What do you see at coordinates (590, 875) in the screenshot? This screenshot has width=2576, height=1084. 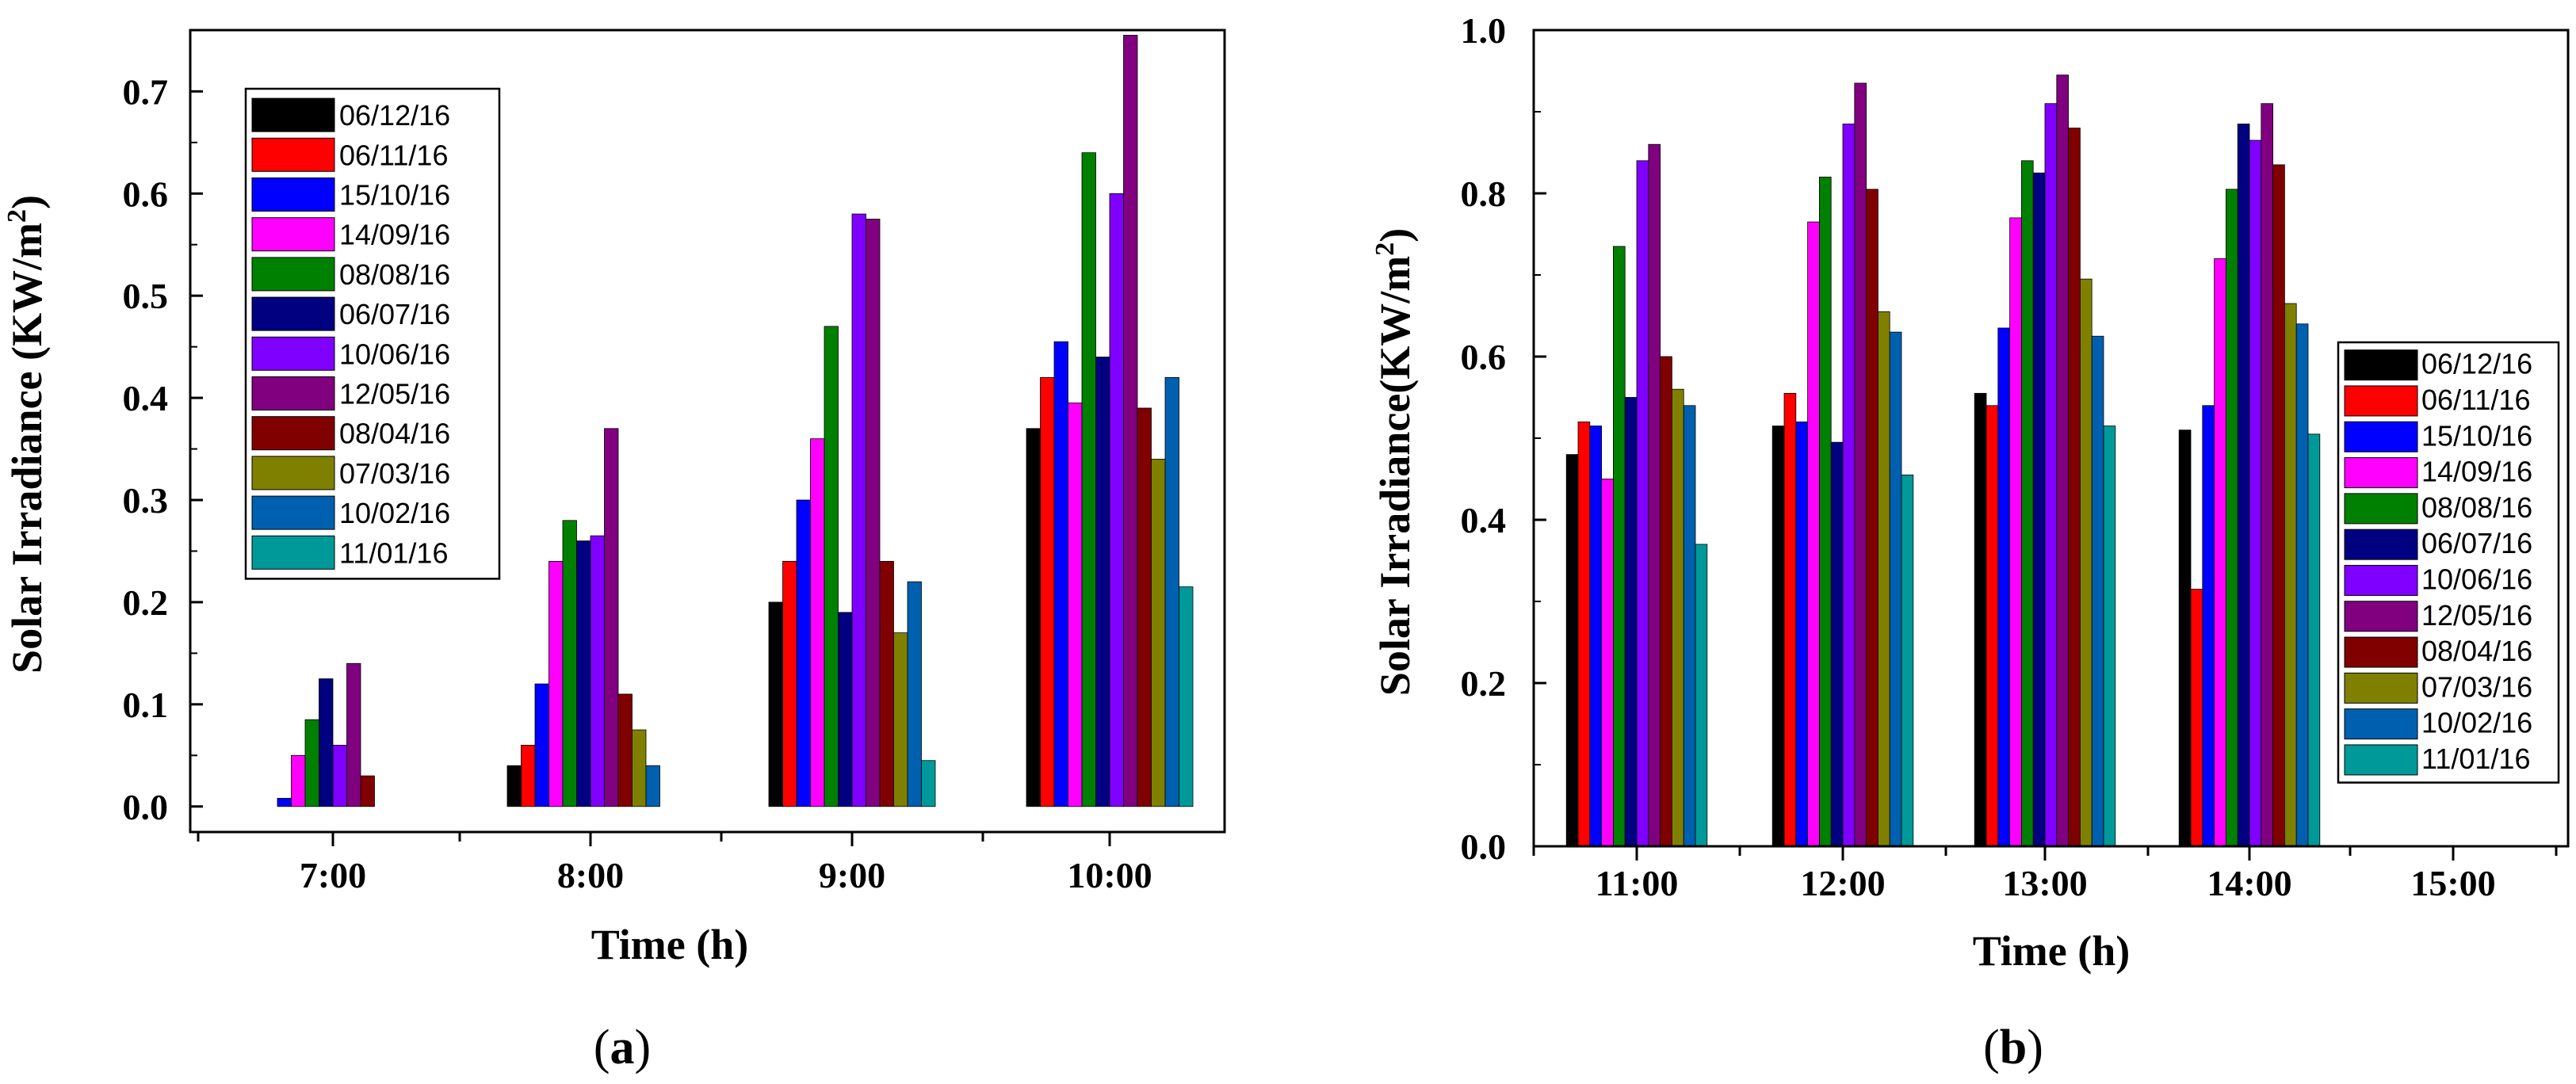 I see `x-tick-label: 8:00` at bounding box center [590, 875].